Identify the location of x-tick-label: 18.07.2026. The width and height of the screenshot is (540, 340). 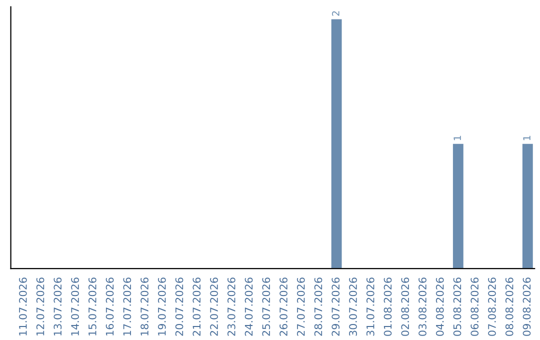
(144, 307).